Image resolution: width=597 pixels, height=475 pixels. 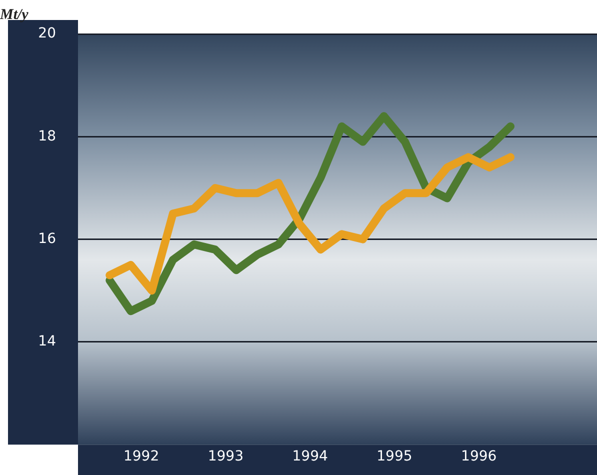 I want to click on x-tick-label: 1993, so click(x=226, y=456).